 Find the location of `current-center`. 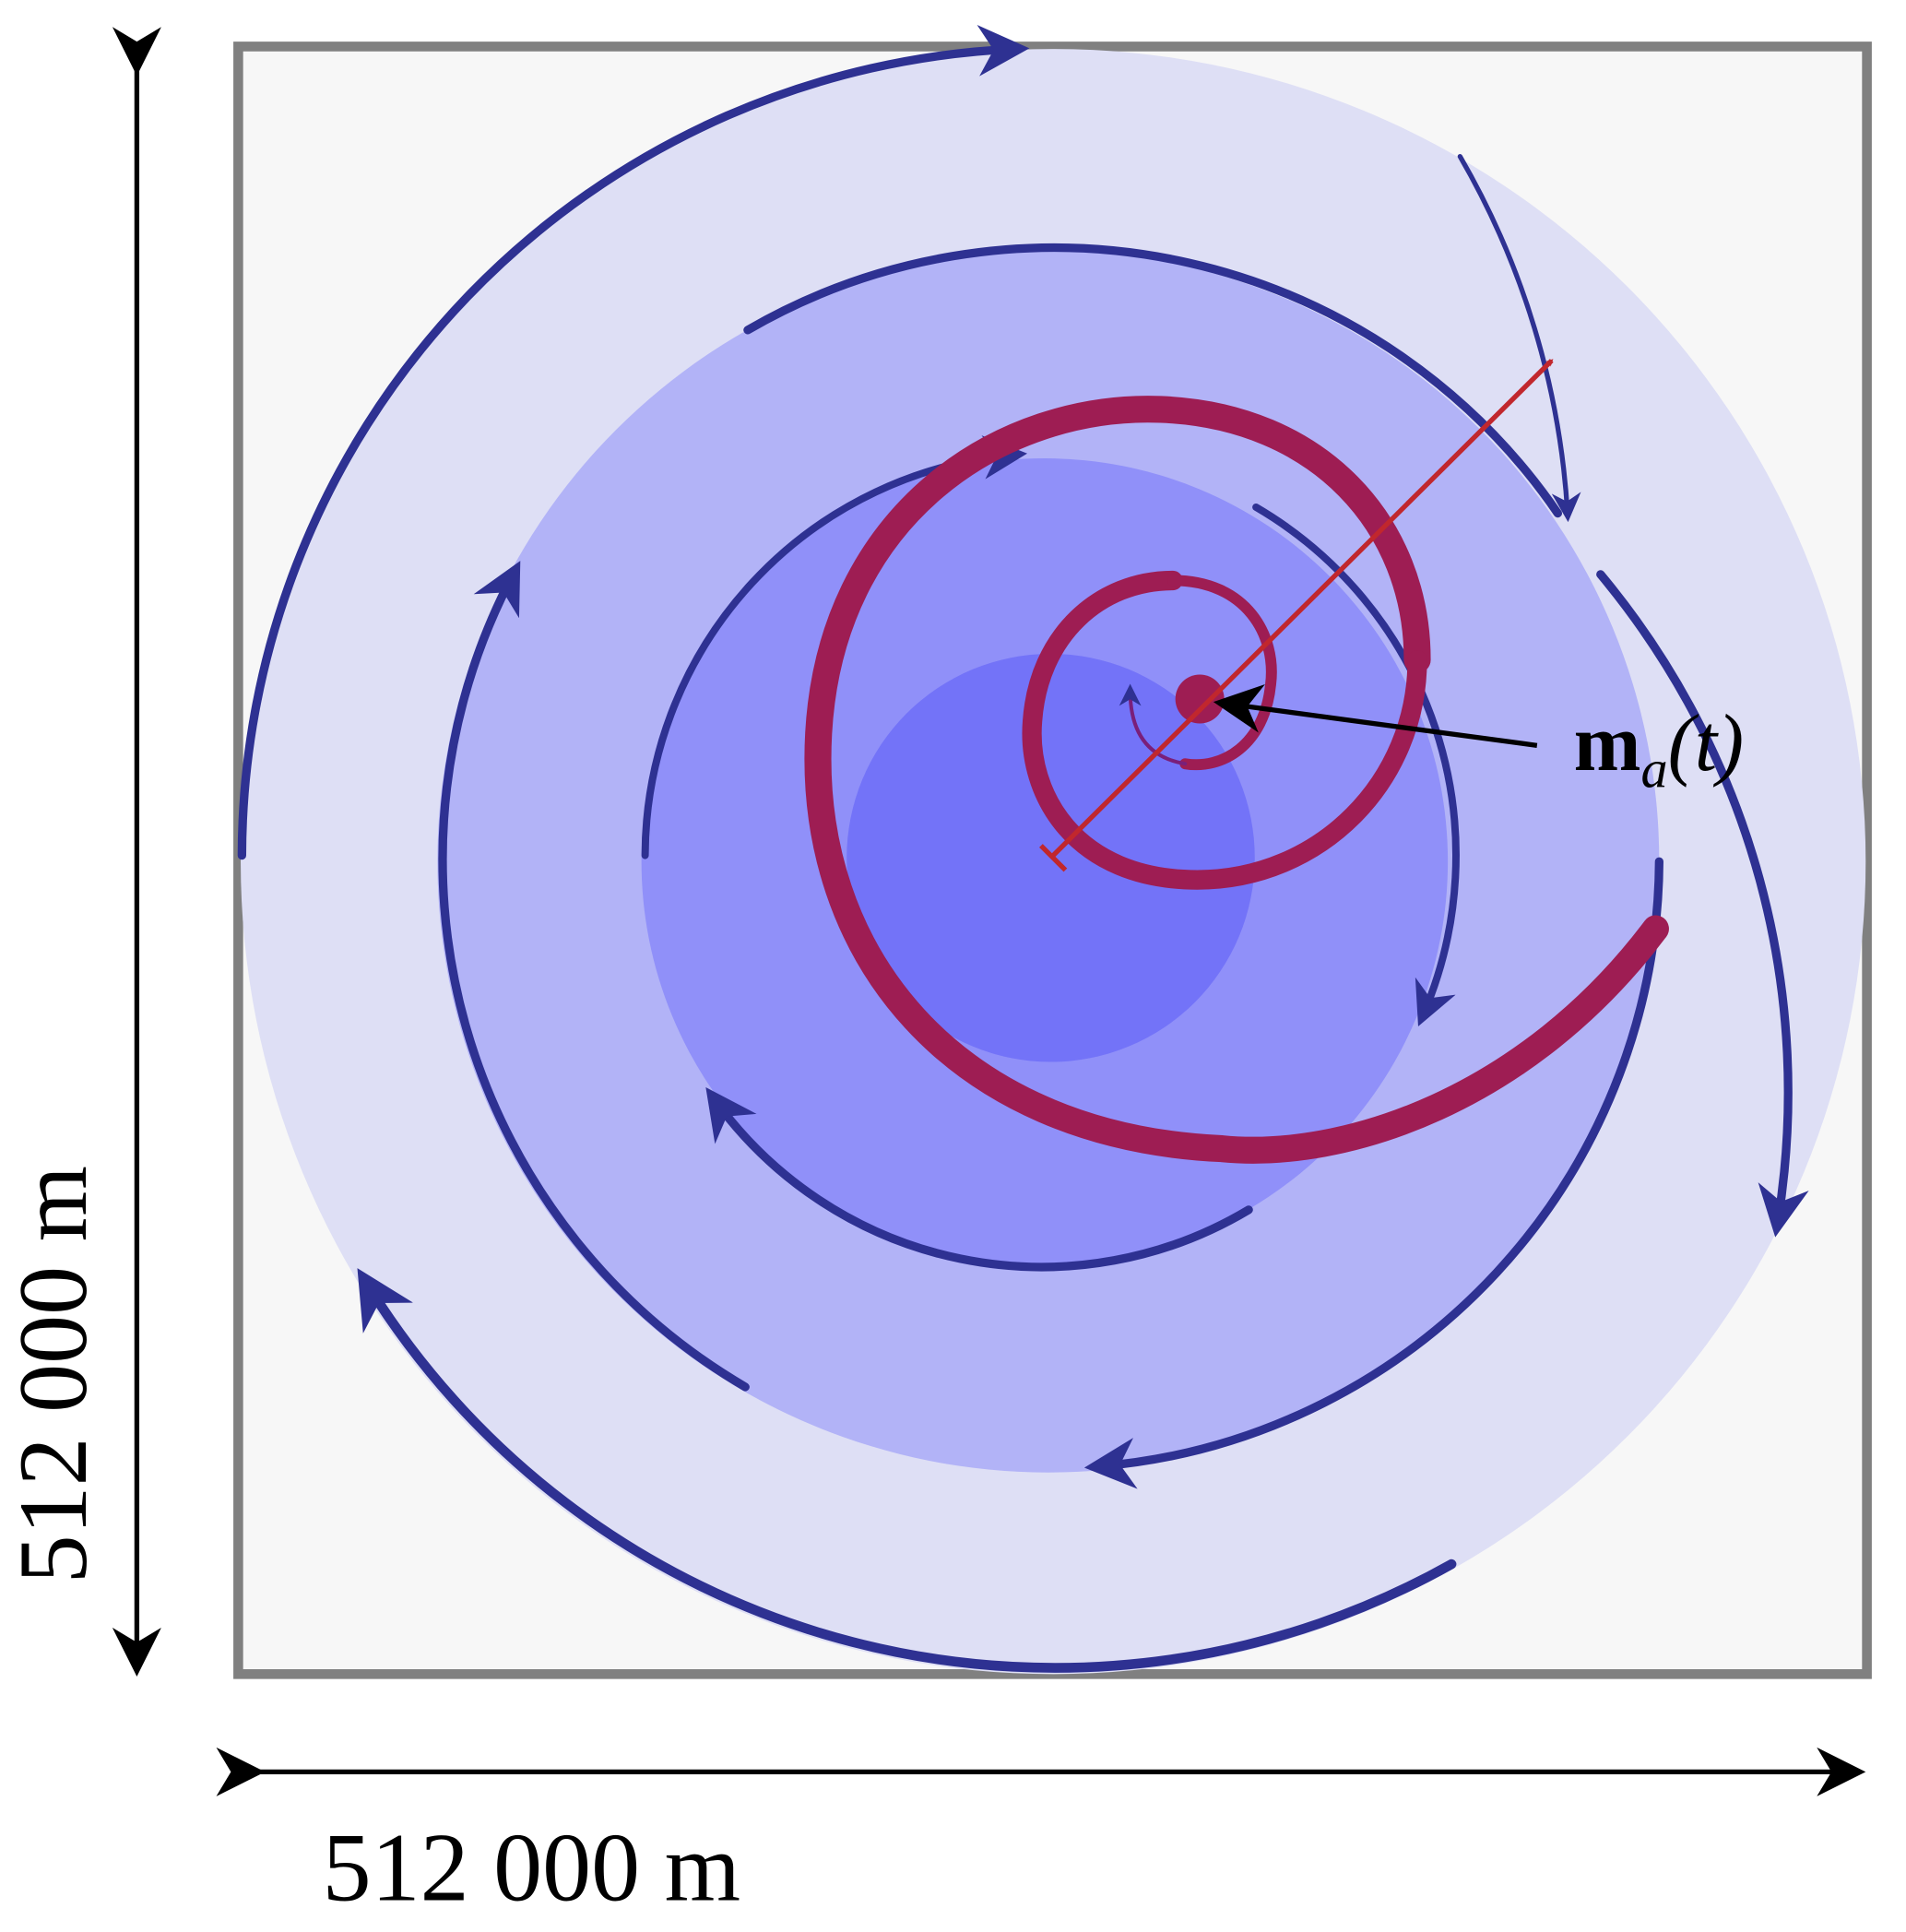

current-center is located at coordinates (1200, 699).